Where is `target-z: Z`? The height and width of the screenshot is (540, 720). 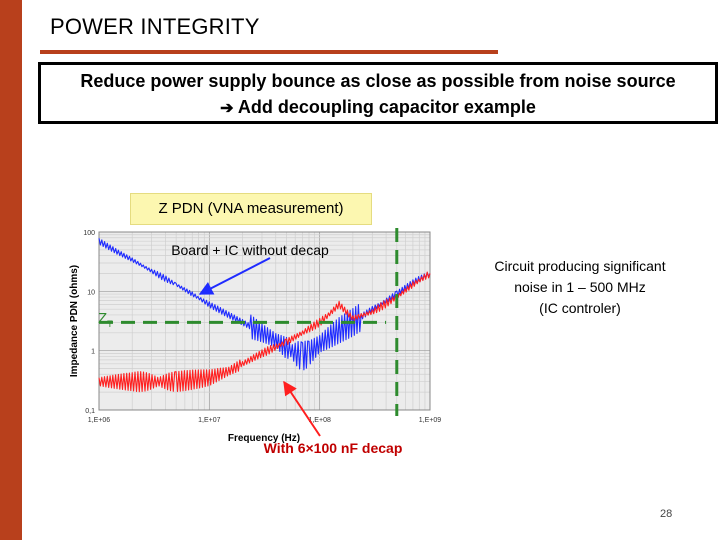 target-z: Z is located at coordinates (102, 318).